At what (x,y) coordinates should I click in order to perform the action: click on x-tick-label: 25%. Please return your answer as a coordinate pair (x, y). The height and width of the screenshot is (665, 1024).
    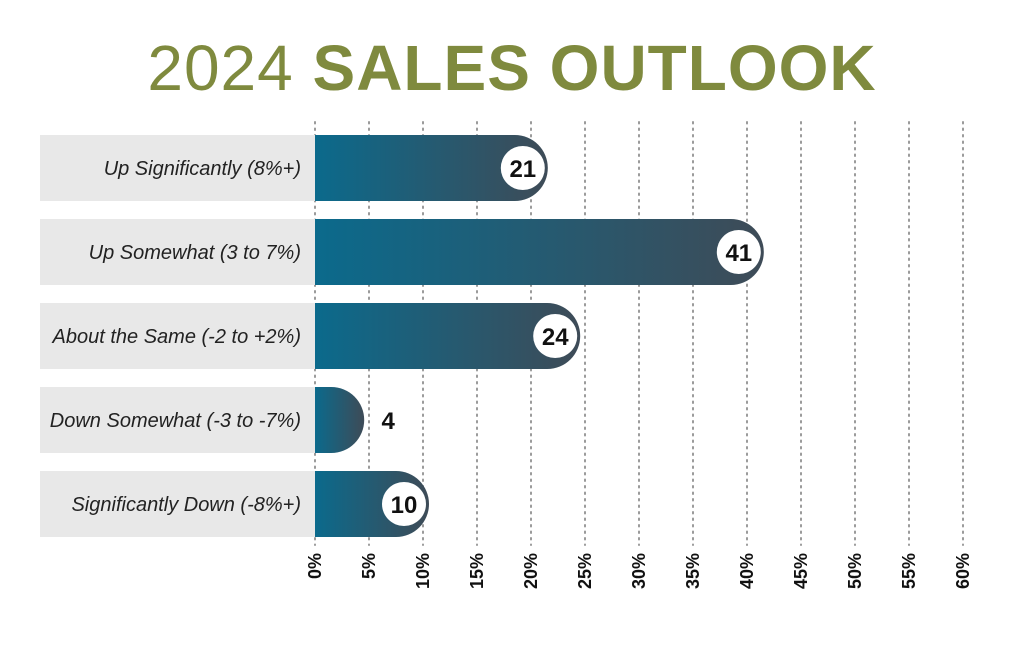
    Looking at the image, I should click on (585, 571).